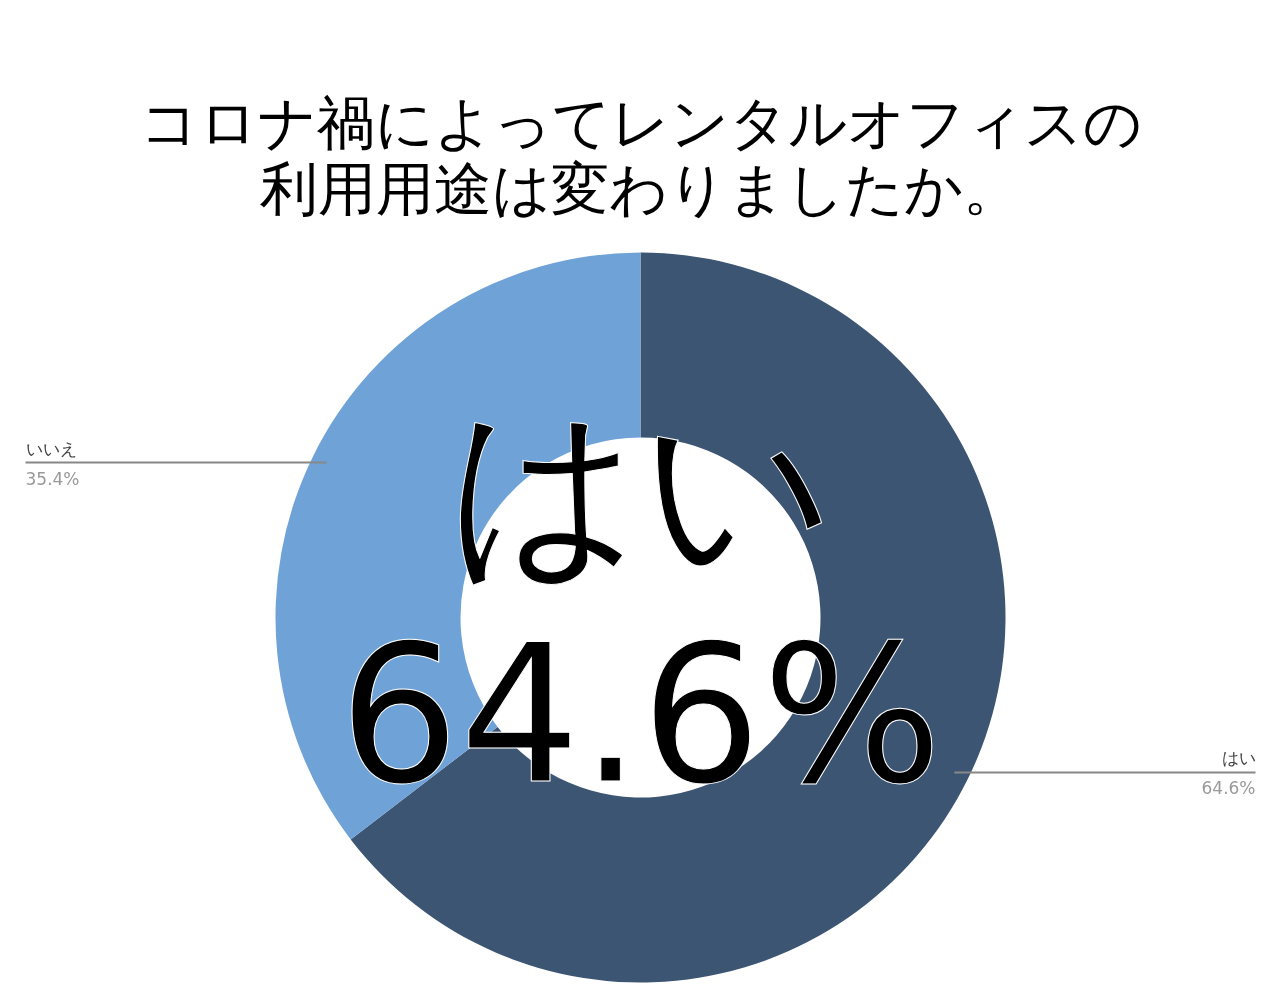 The width and height of the screenshot is (1280, 995). Describe the element at coordinates (1228, 788) in the screenshot. I see `data-label: 64.6%` at that location.